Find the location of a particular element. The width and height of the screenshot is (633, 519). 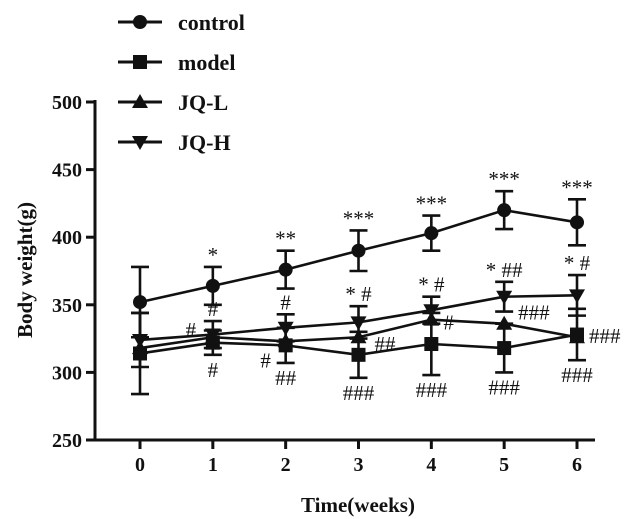

legend-label-control: control is located at coordinates (211, 22).